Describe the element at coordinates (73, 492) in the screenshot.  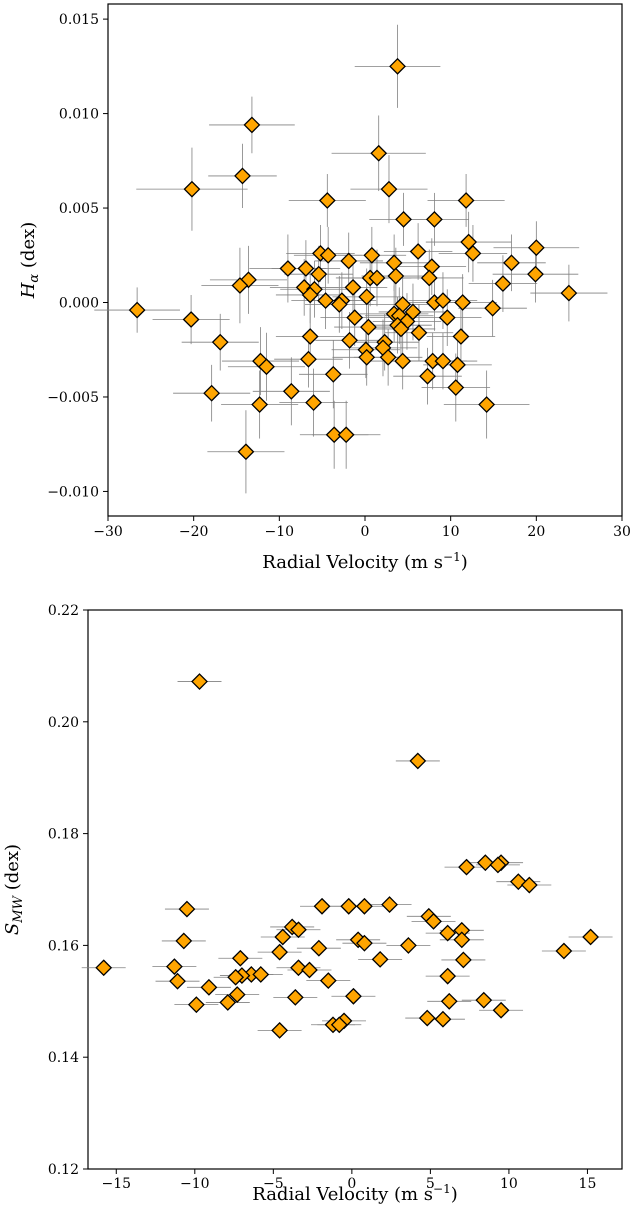
I see `h-alpha-y-tick-label: −0.010` at that location.